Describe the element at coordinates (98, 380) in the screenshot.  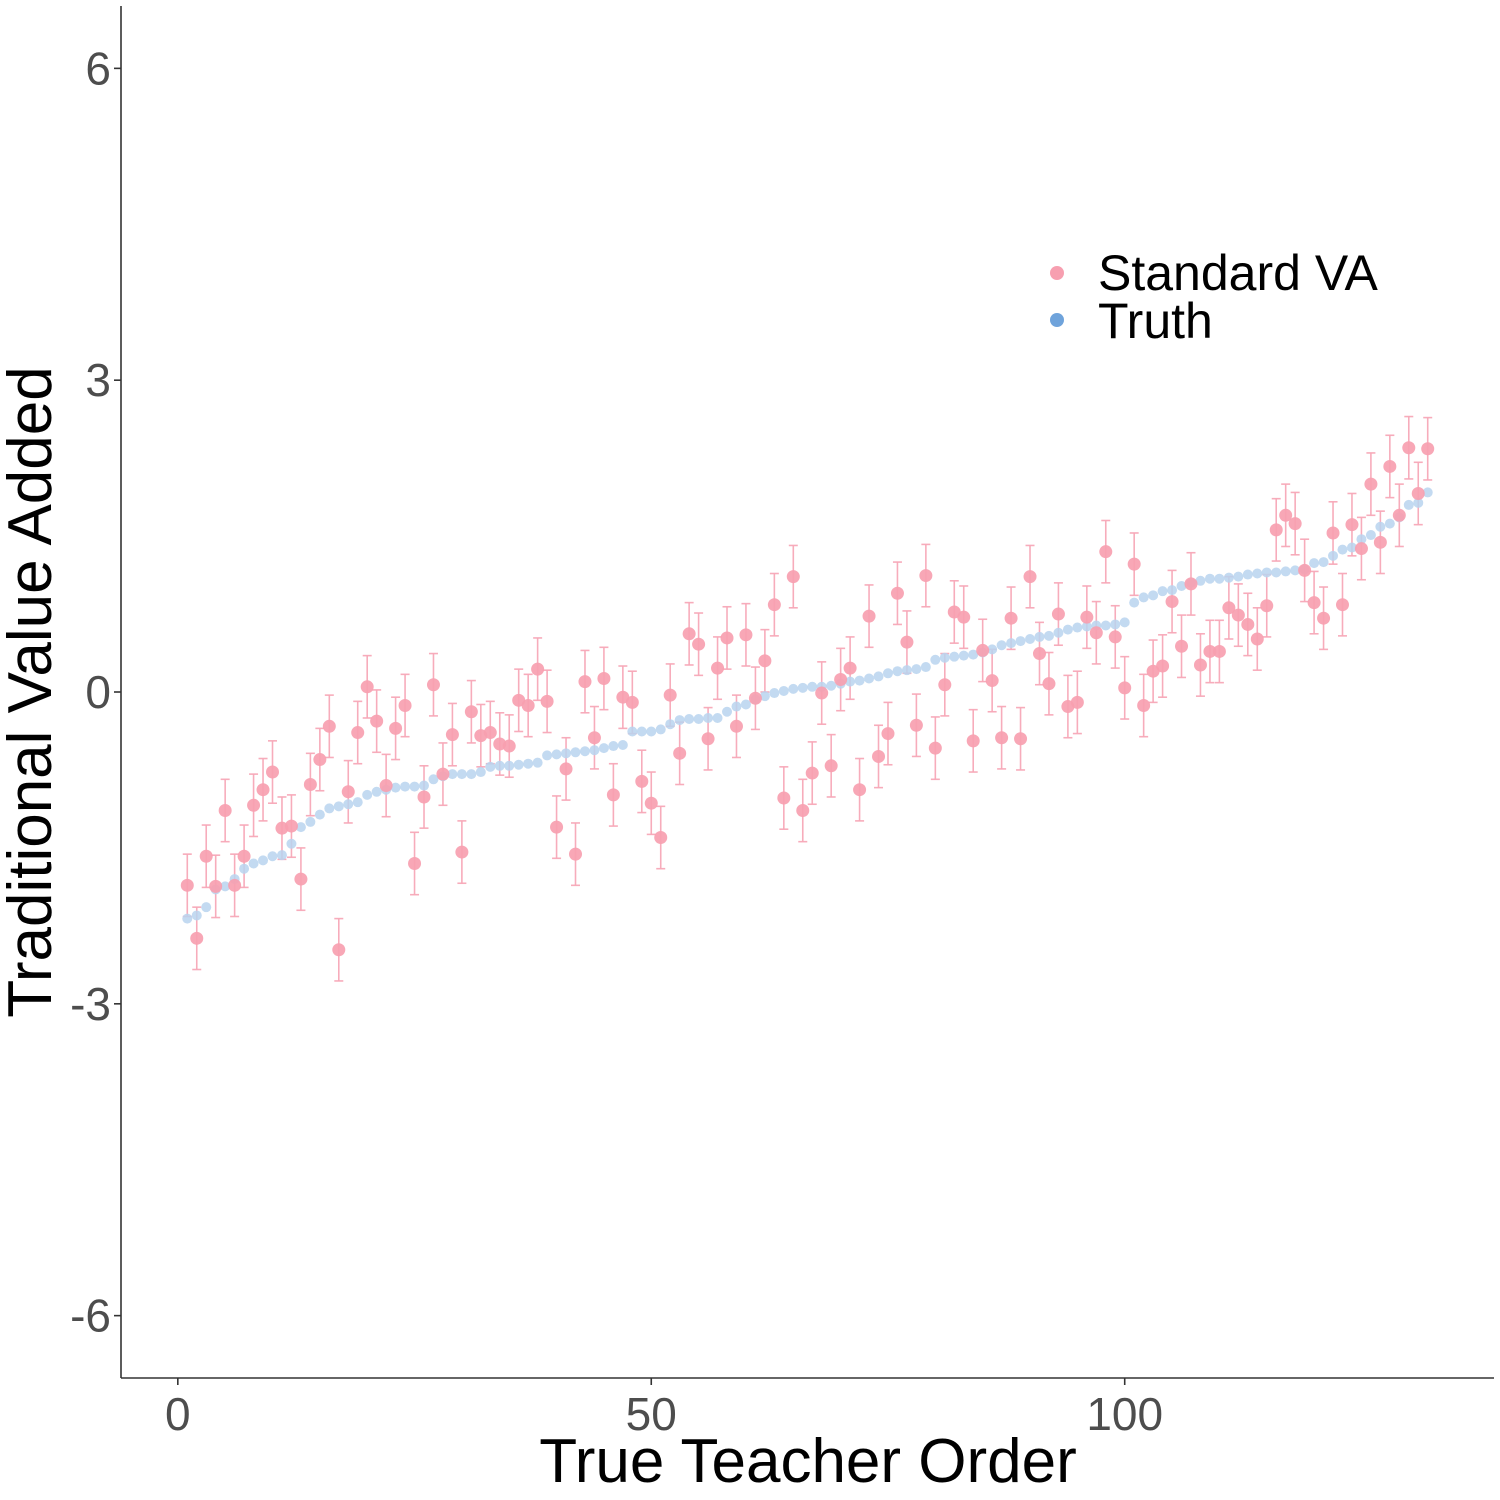
I see `y-tick-label: 3` at that location.